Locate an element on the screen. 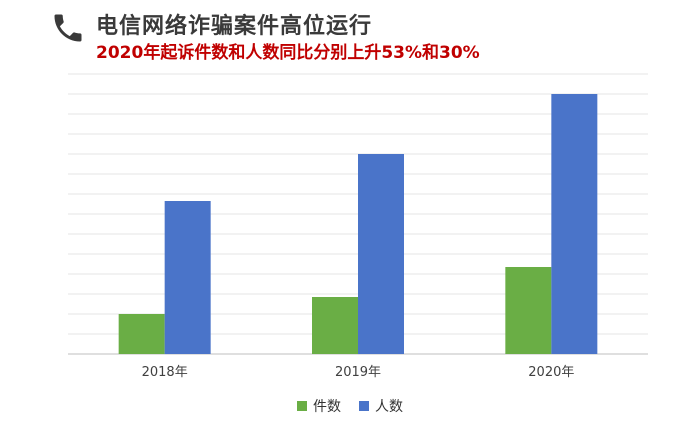 The image size is (700, 424). chart-legend: 件数 人数 is located at coordinates (350, 406).